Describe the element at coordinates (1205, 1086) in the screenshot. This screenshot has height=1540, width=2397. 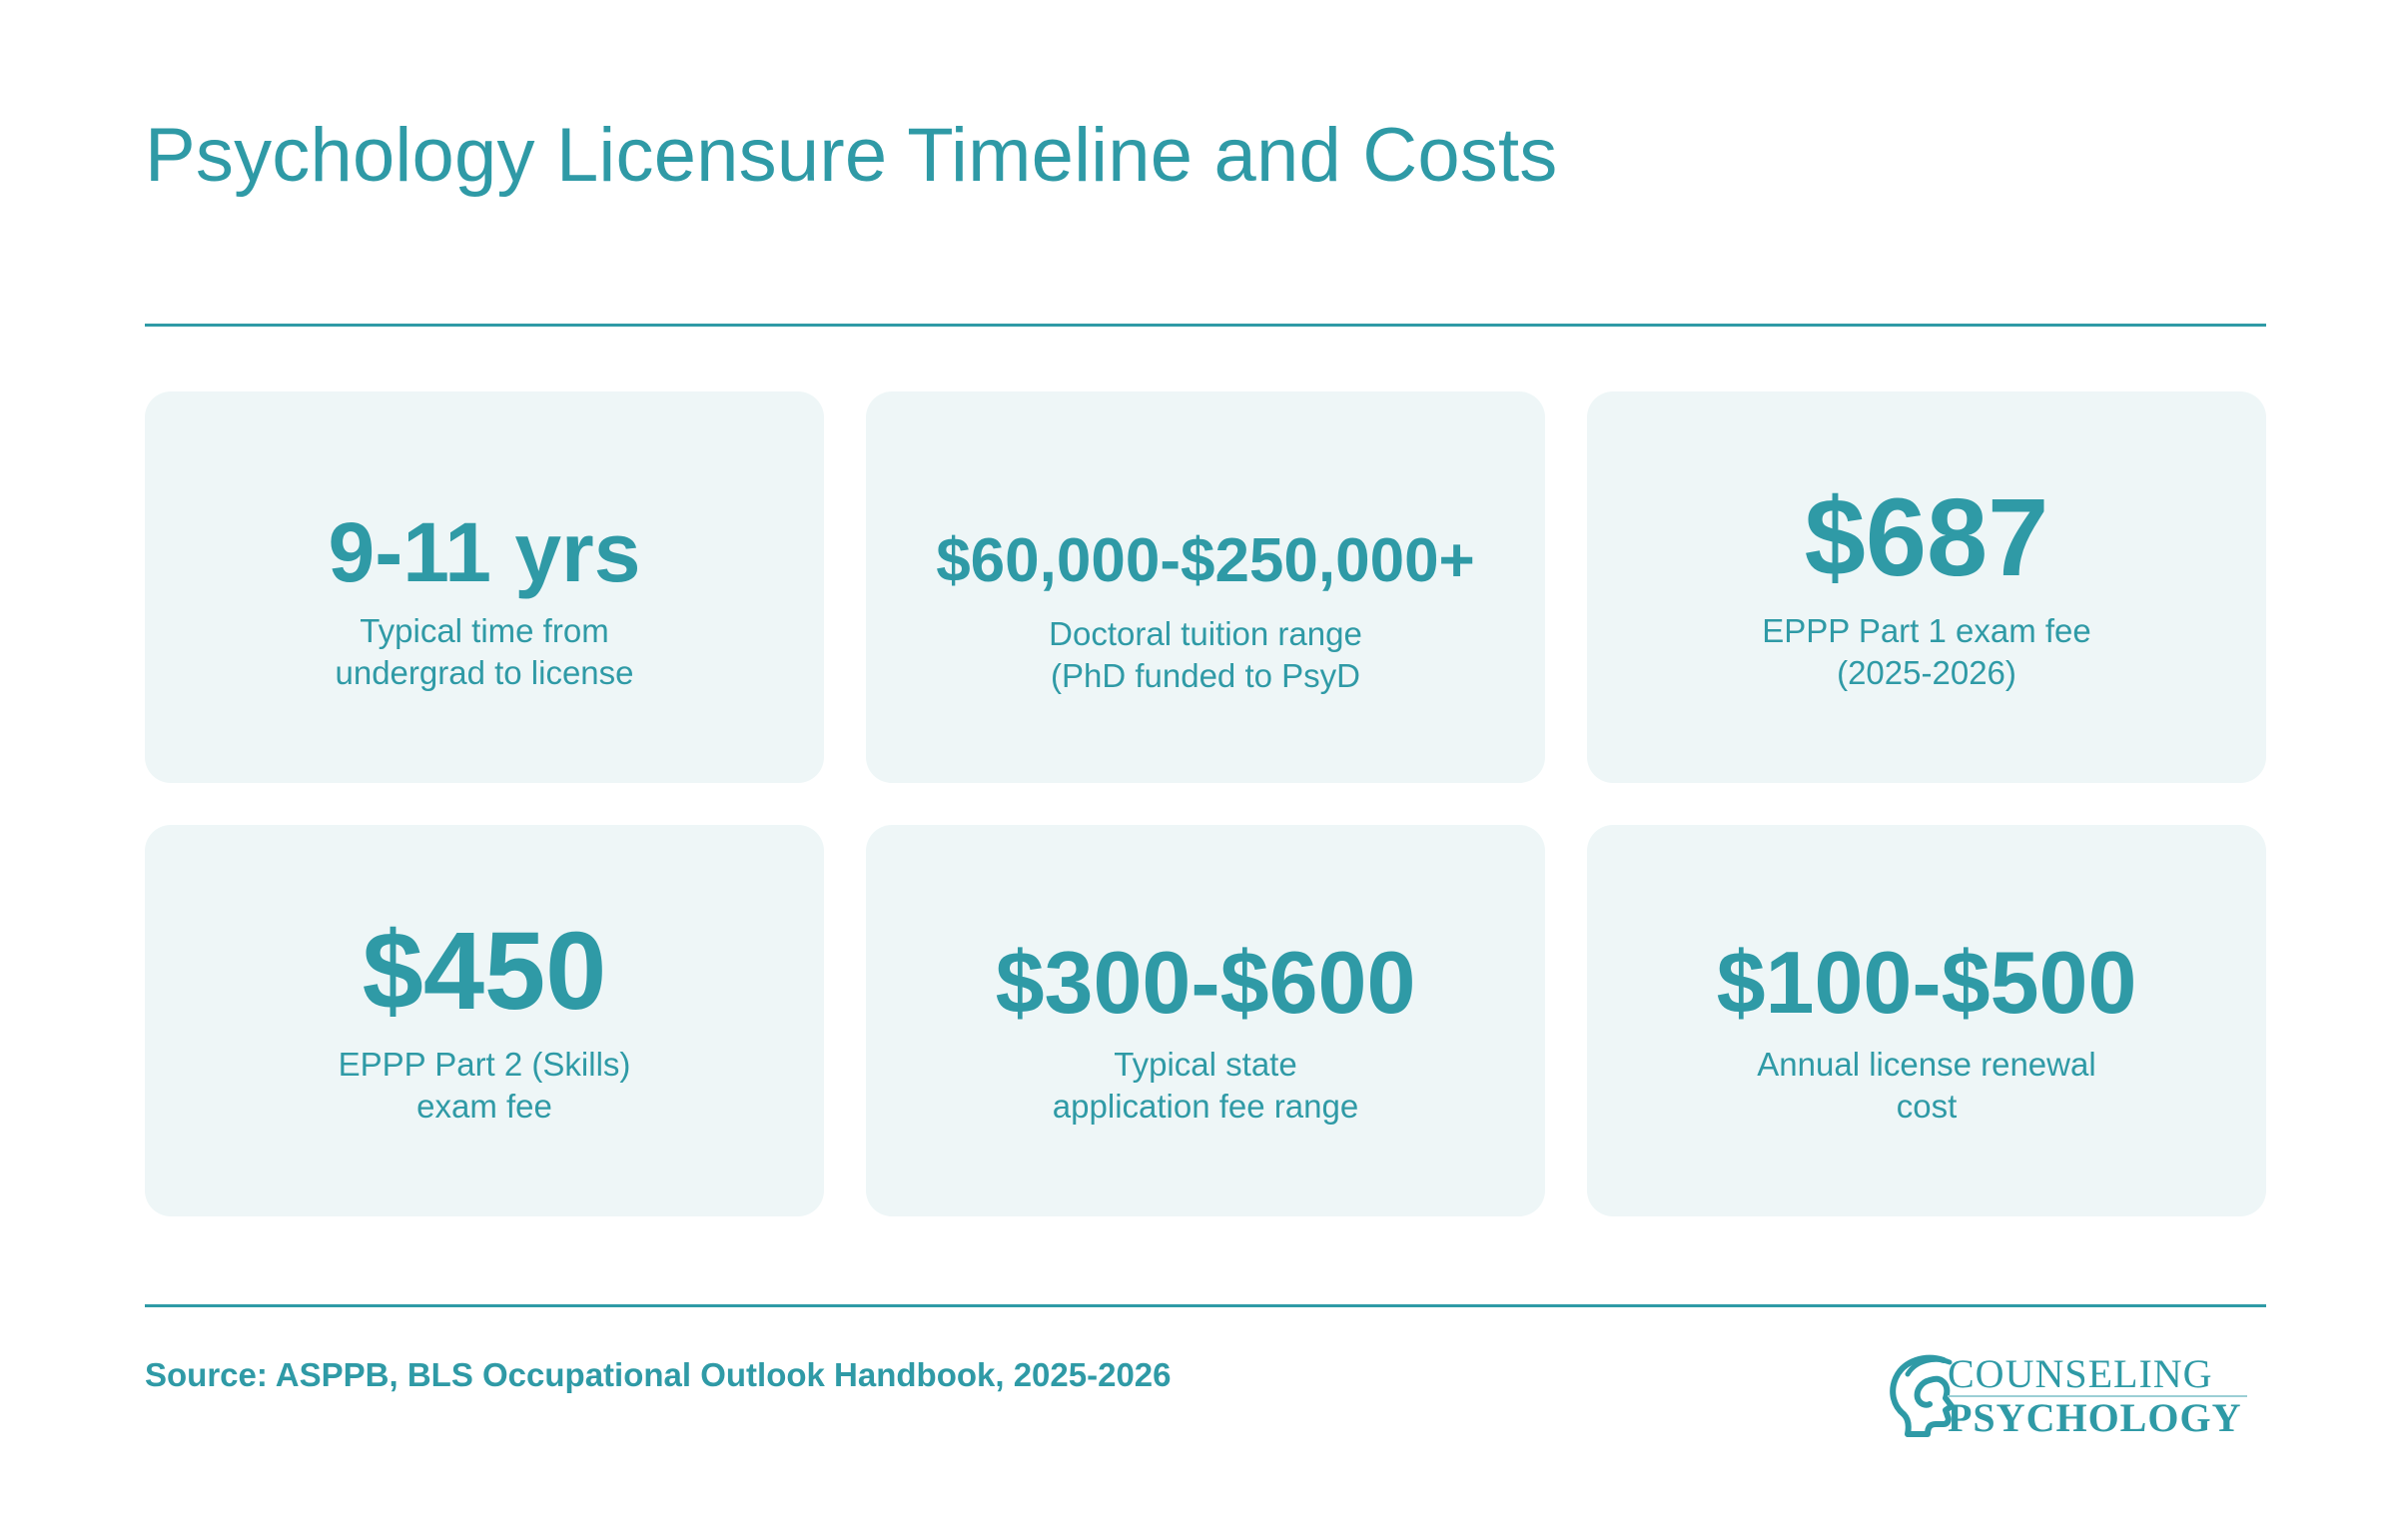
I see `stat-label: Typical state application fee range` at that location.